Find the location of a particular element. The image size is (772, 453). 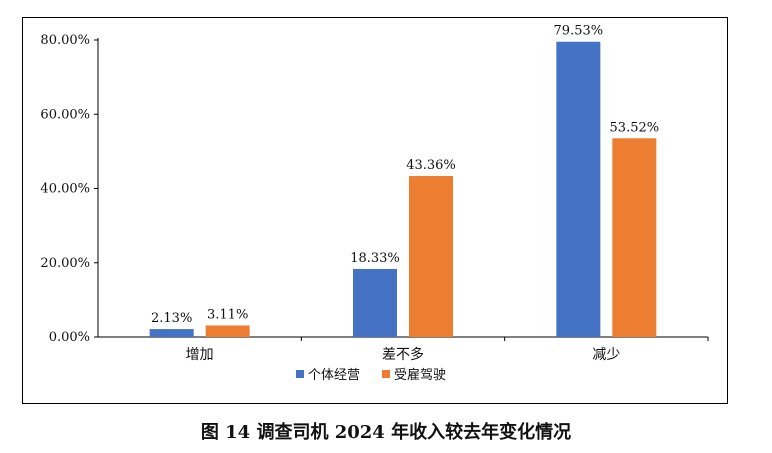

y-tick-label: 20.00% is located at coordinates (65, 263).